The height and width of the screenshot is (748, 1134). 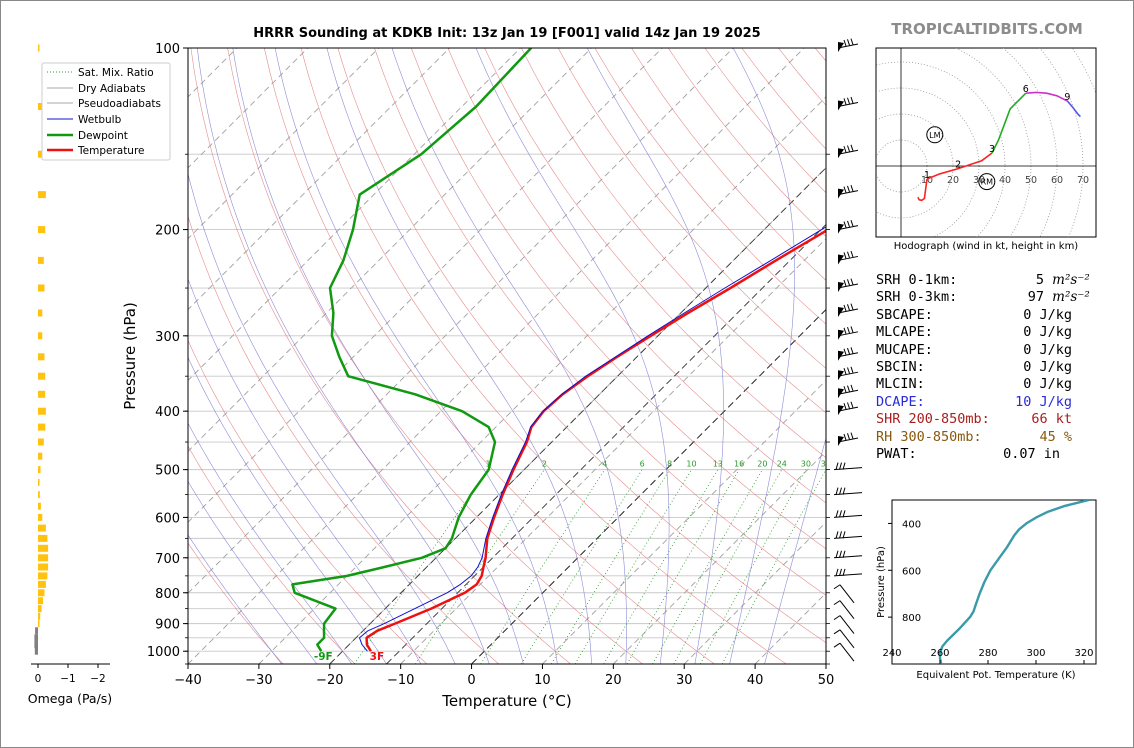 What do you see at coordinates (1051, 419) in the screenshot?
I see `stat-value: 66 kt` at bounding box center [1051, 419].